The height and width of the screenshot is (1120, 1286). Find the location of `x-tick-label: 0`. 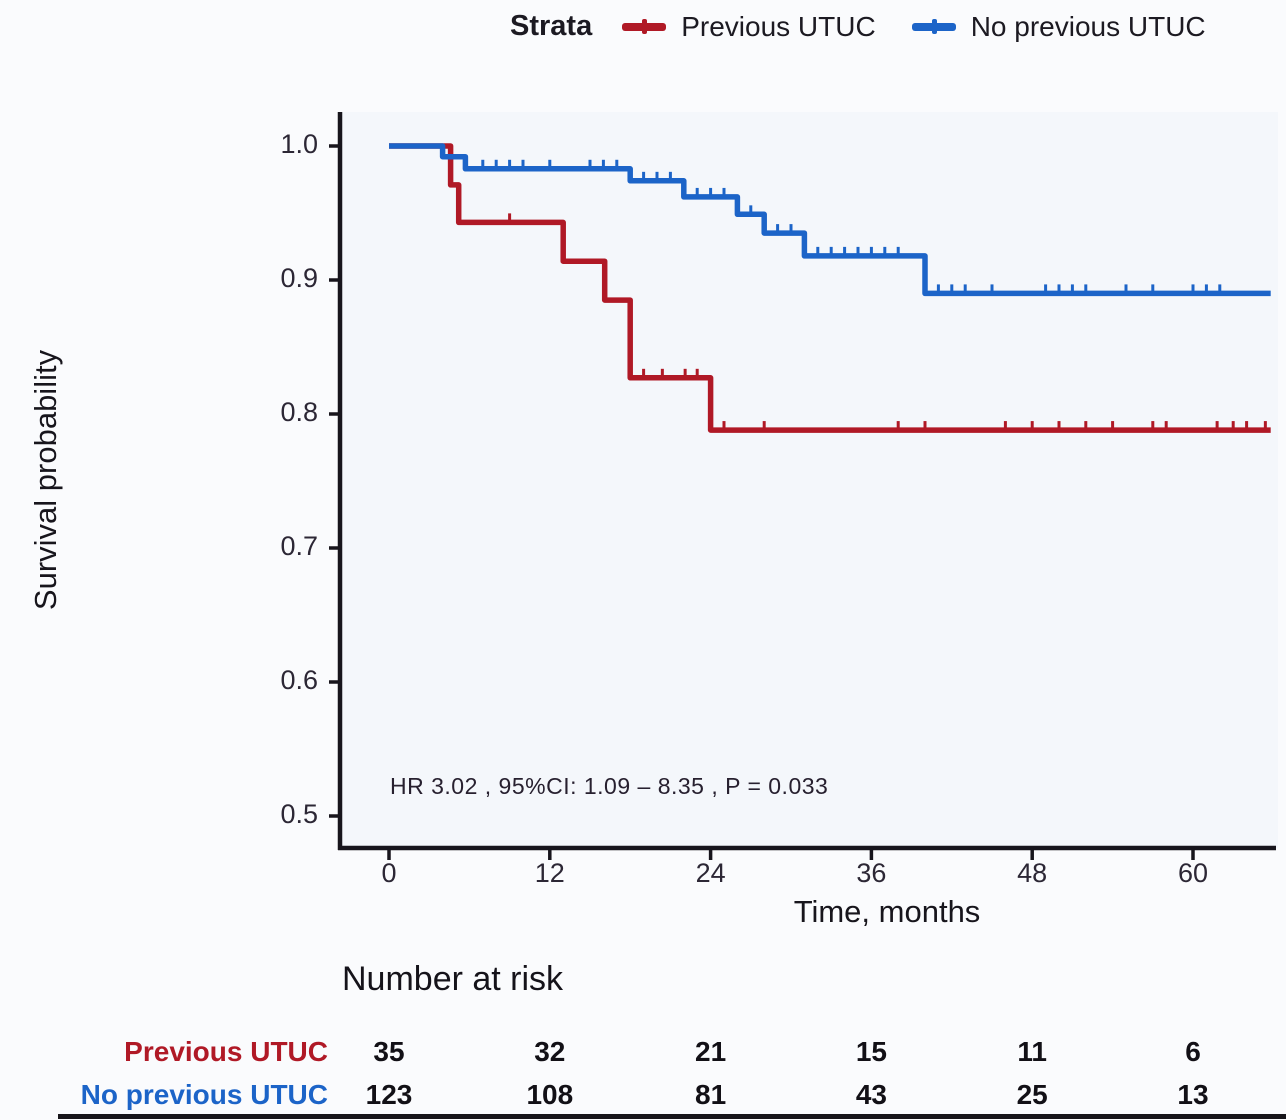

x-tick-label: 0 is located at coordinates (389, 873).